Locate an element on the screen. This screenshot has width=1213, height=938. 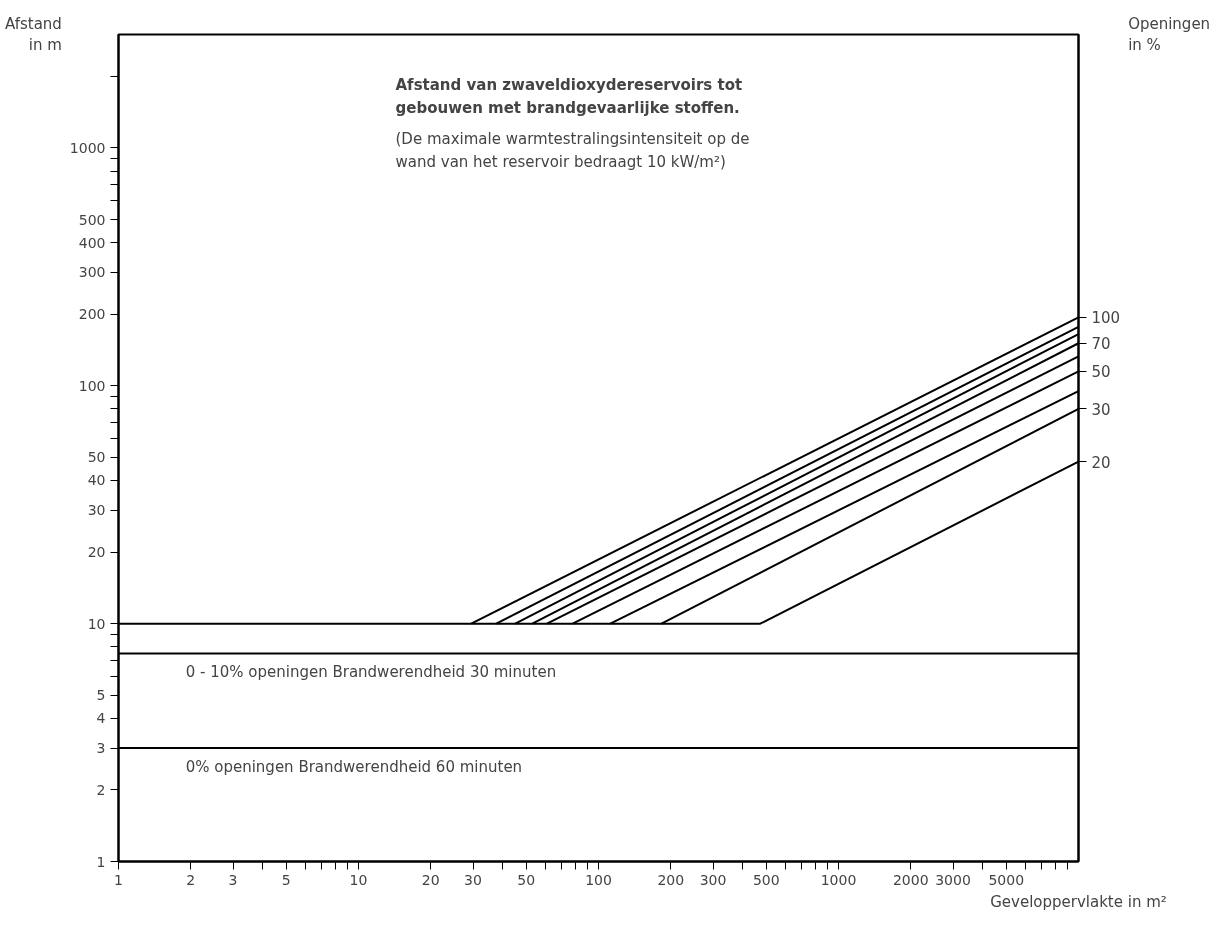
text: Afstand van zwaveldioxydereservoirs tot gebouwen met brandgevaarlijke stoffen. is located at coordinates (569, 96).